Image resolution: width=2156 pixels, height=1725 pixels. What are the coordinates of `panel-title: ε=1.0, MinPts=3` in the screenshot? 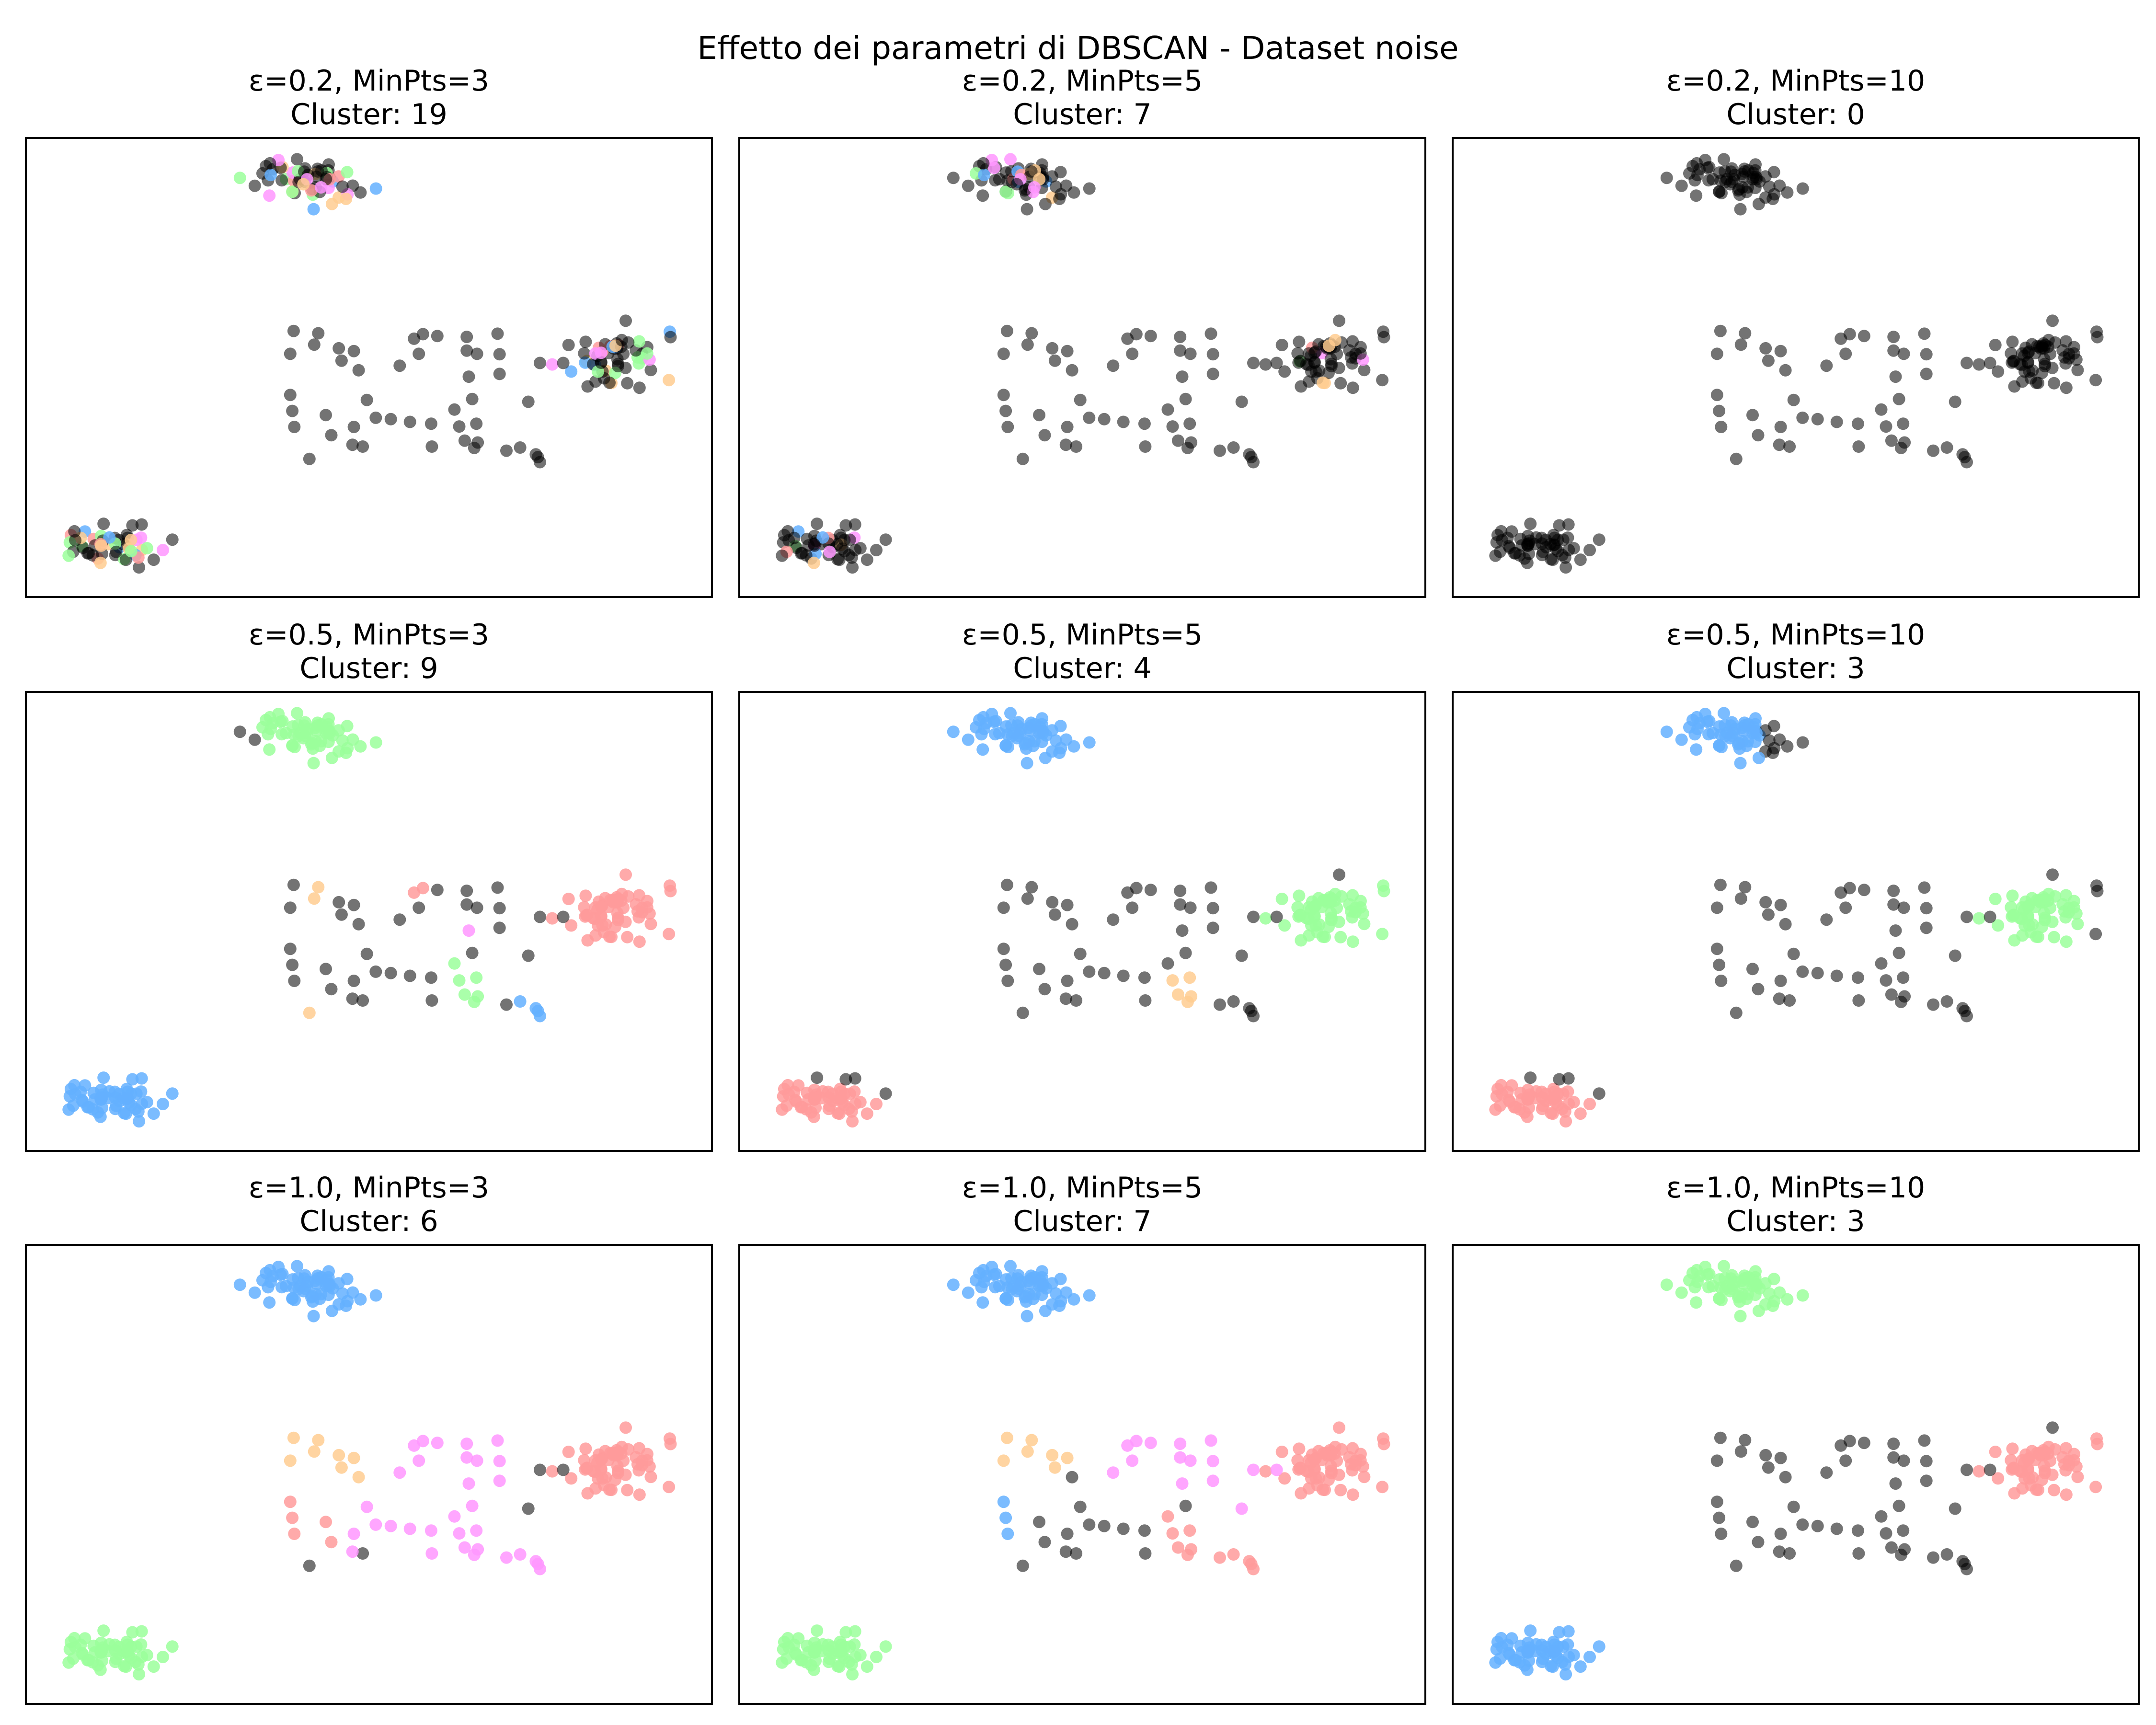 It's located at (369, 1188).